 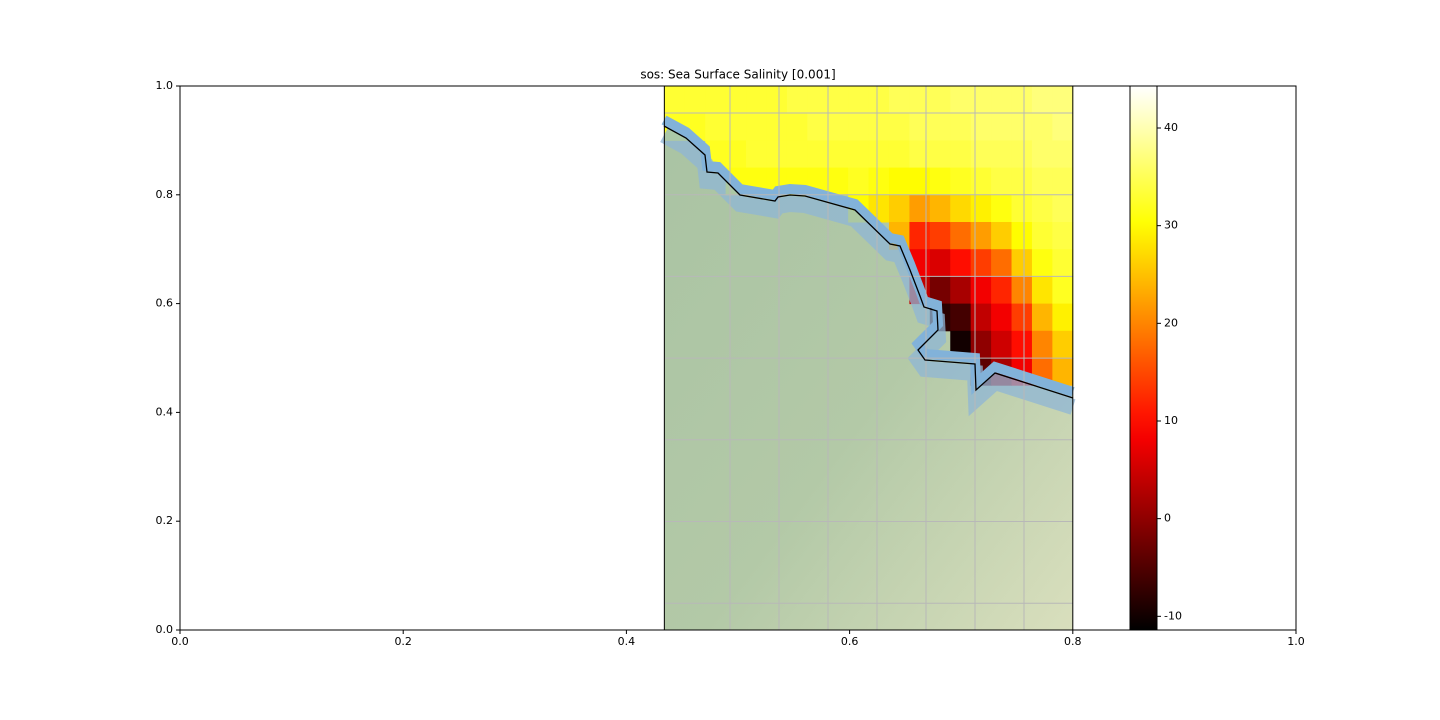 I want to click on colorbar-tick-label: 10, so click(x=1171, y=420).